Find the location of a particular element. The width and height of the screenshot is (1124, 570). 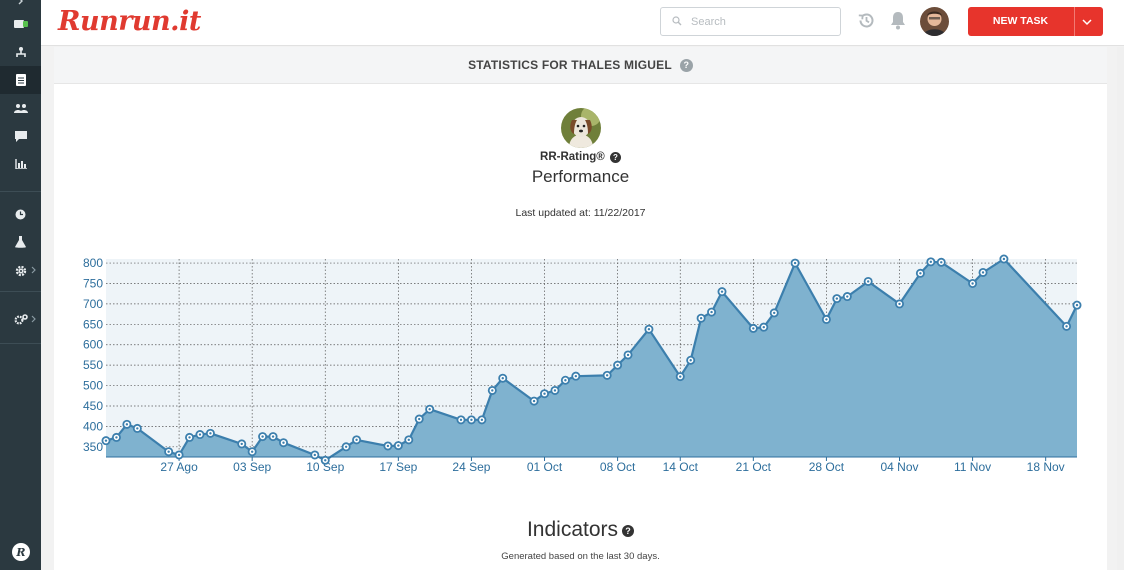

chart-y-tick-label: 500 is located at coordinates (93, 386).